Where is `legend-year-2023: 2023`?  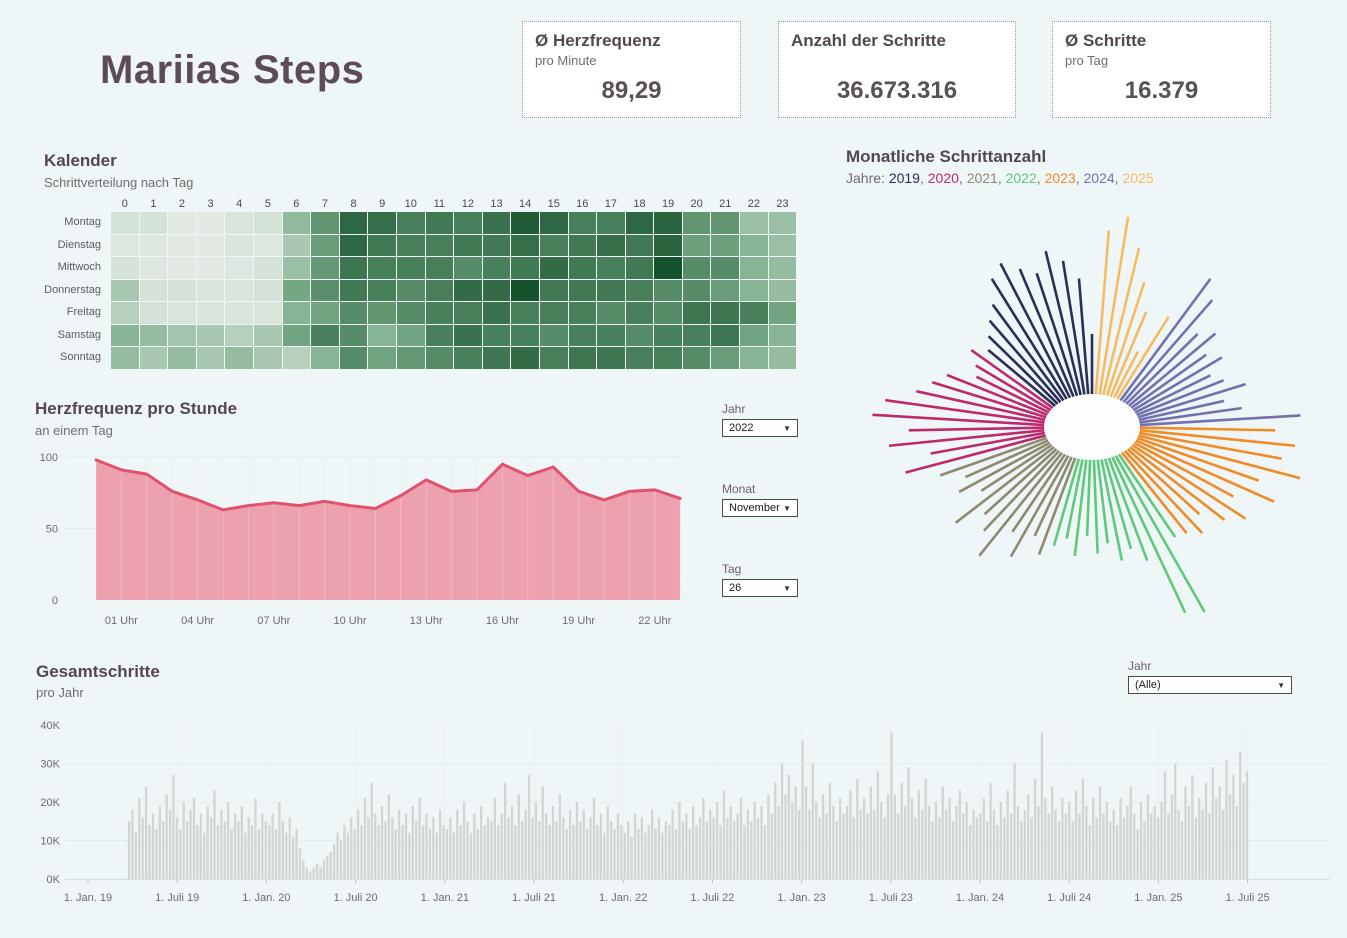 legend-year-2023: 2023 is located at coordinates (1060, 178).